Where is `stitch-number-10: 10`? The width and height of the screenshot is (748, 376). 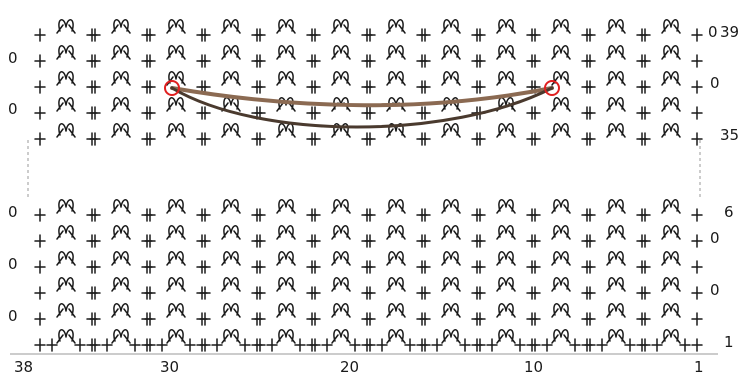 stitch-number-10: 10 is located at coordinates (533, 367).